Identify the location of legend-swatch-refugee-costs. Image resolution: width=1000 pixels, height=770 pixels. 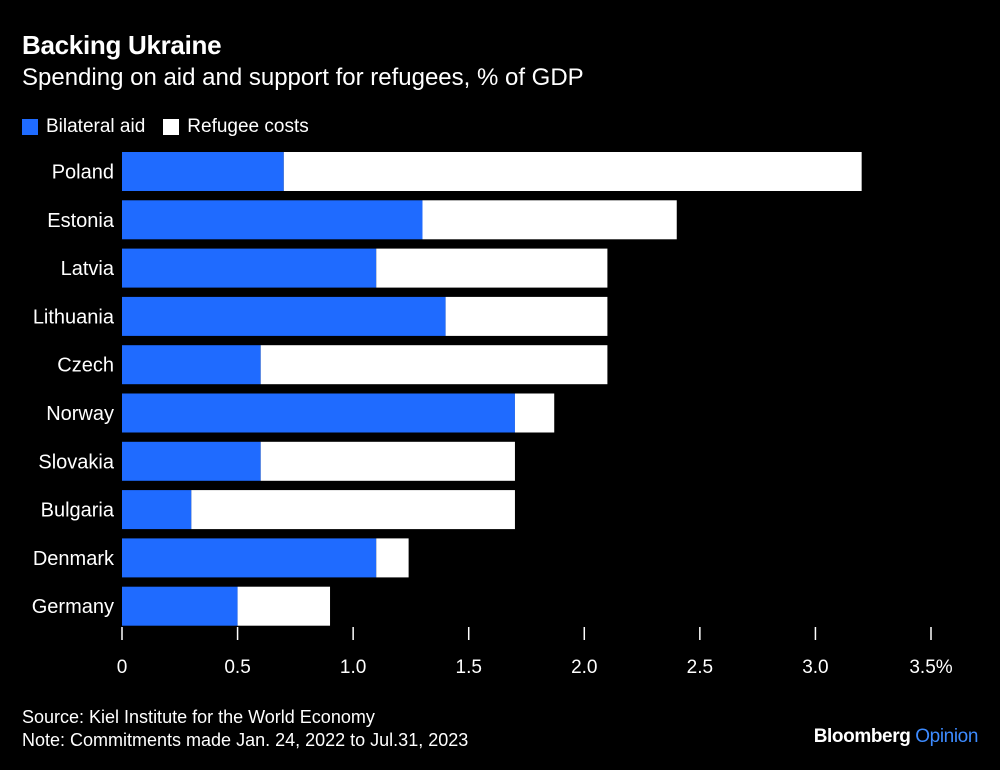
(171, 127).